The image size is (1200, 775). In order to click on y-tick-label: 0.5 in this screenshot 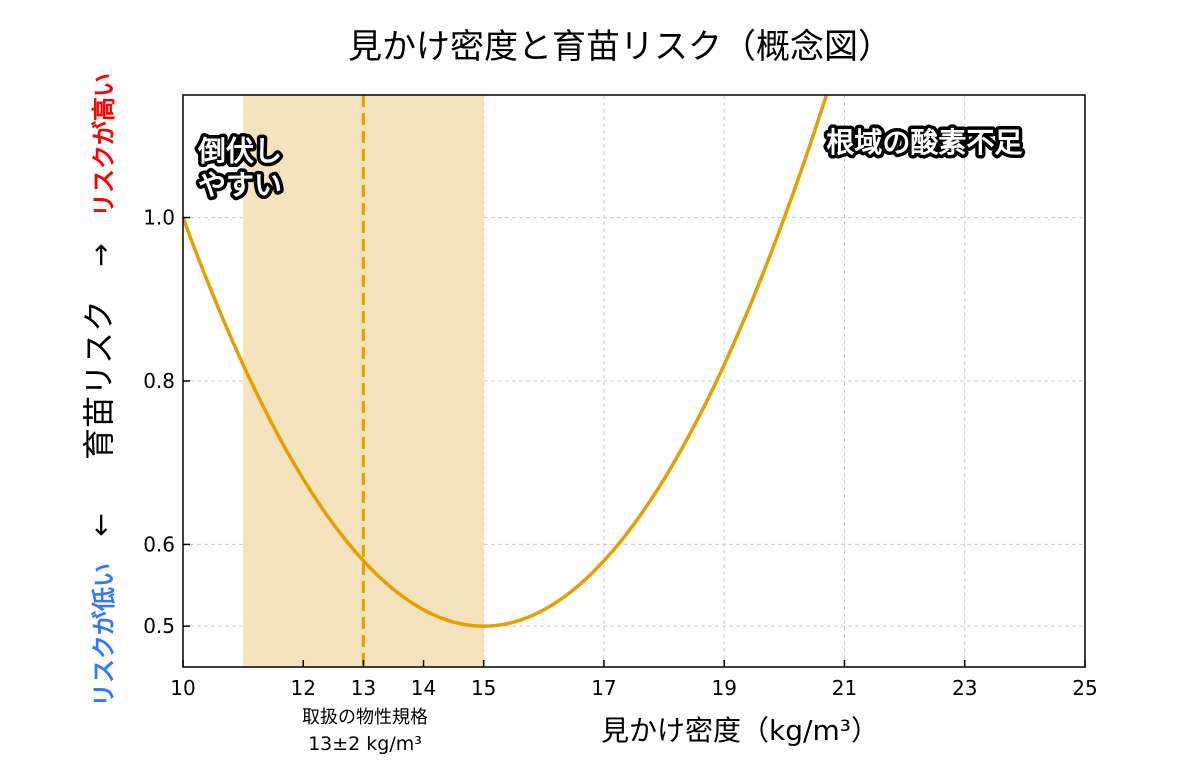, I will do `click(159, 626)`.